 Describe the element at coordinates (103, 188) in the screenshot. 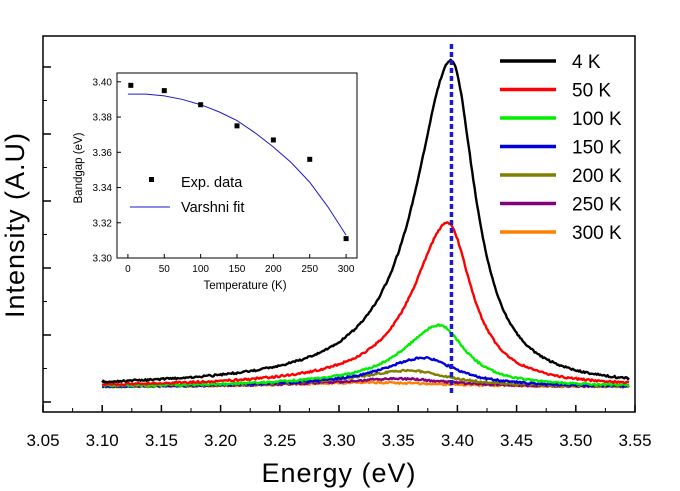

I see `inset-y-tick-label: 3.34` at that location.